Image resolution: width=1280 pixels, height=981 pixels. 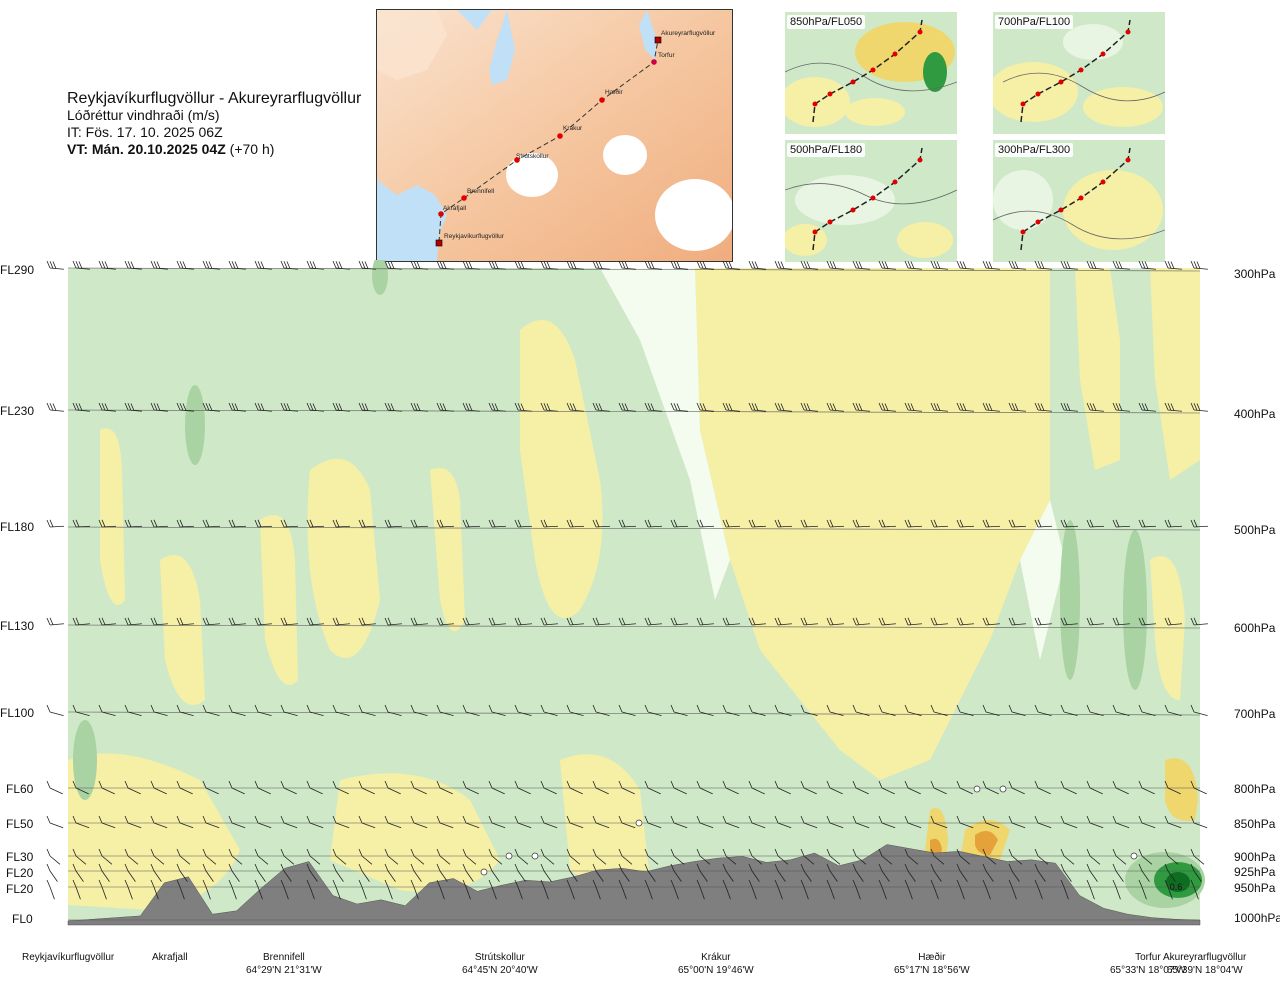 I want to click on right-label-1000: 1000hPa, so click(x=1257, y=918).